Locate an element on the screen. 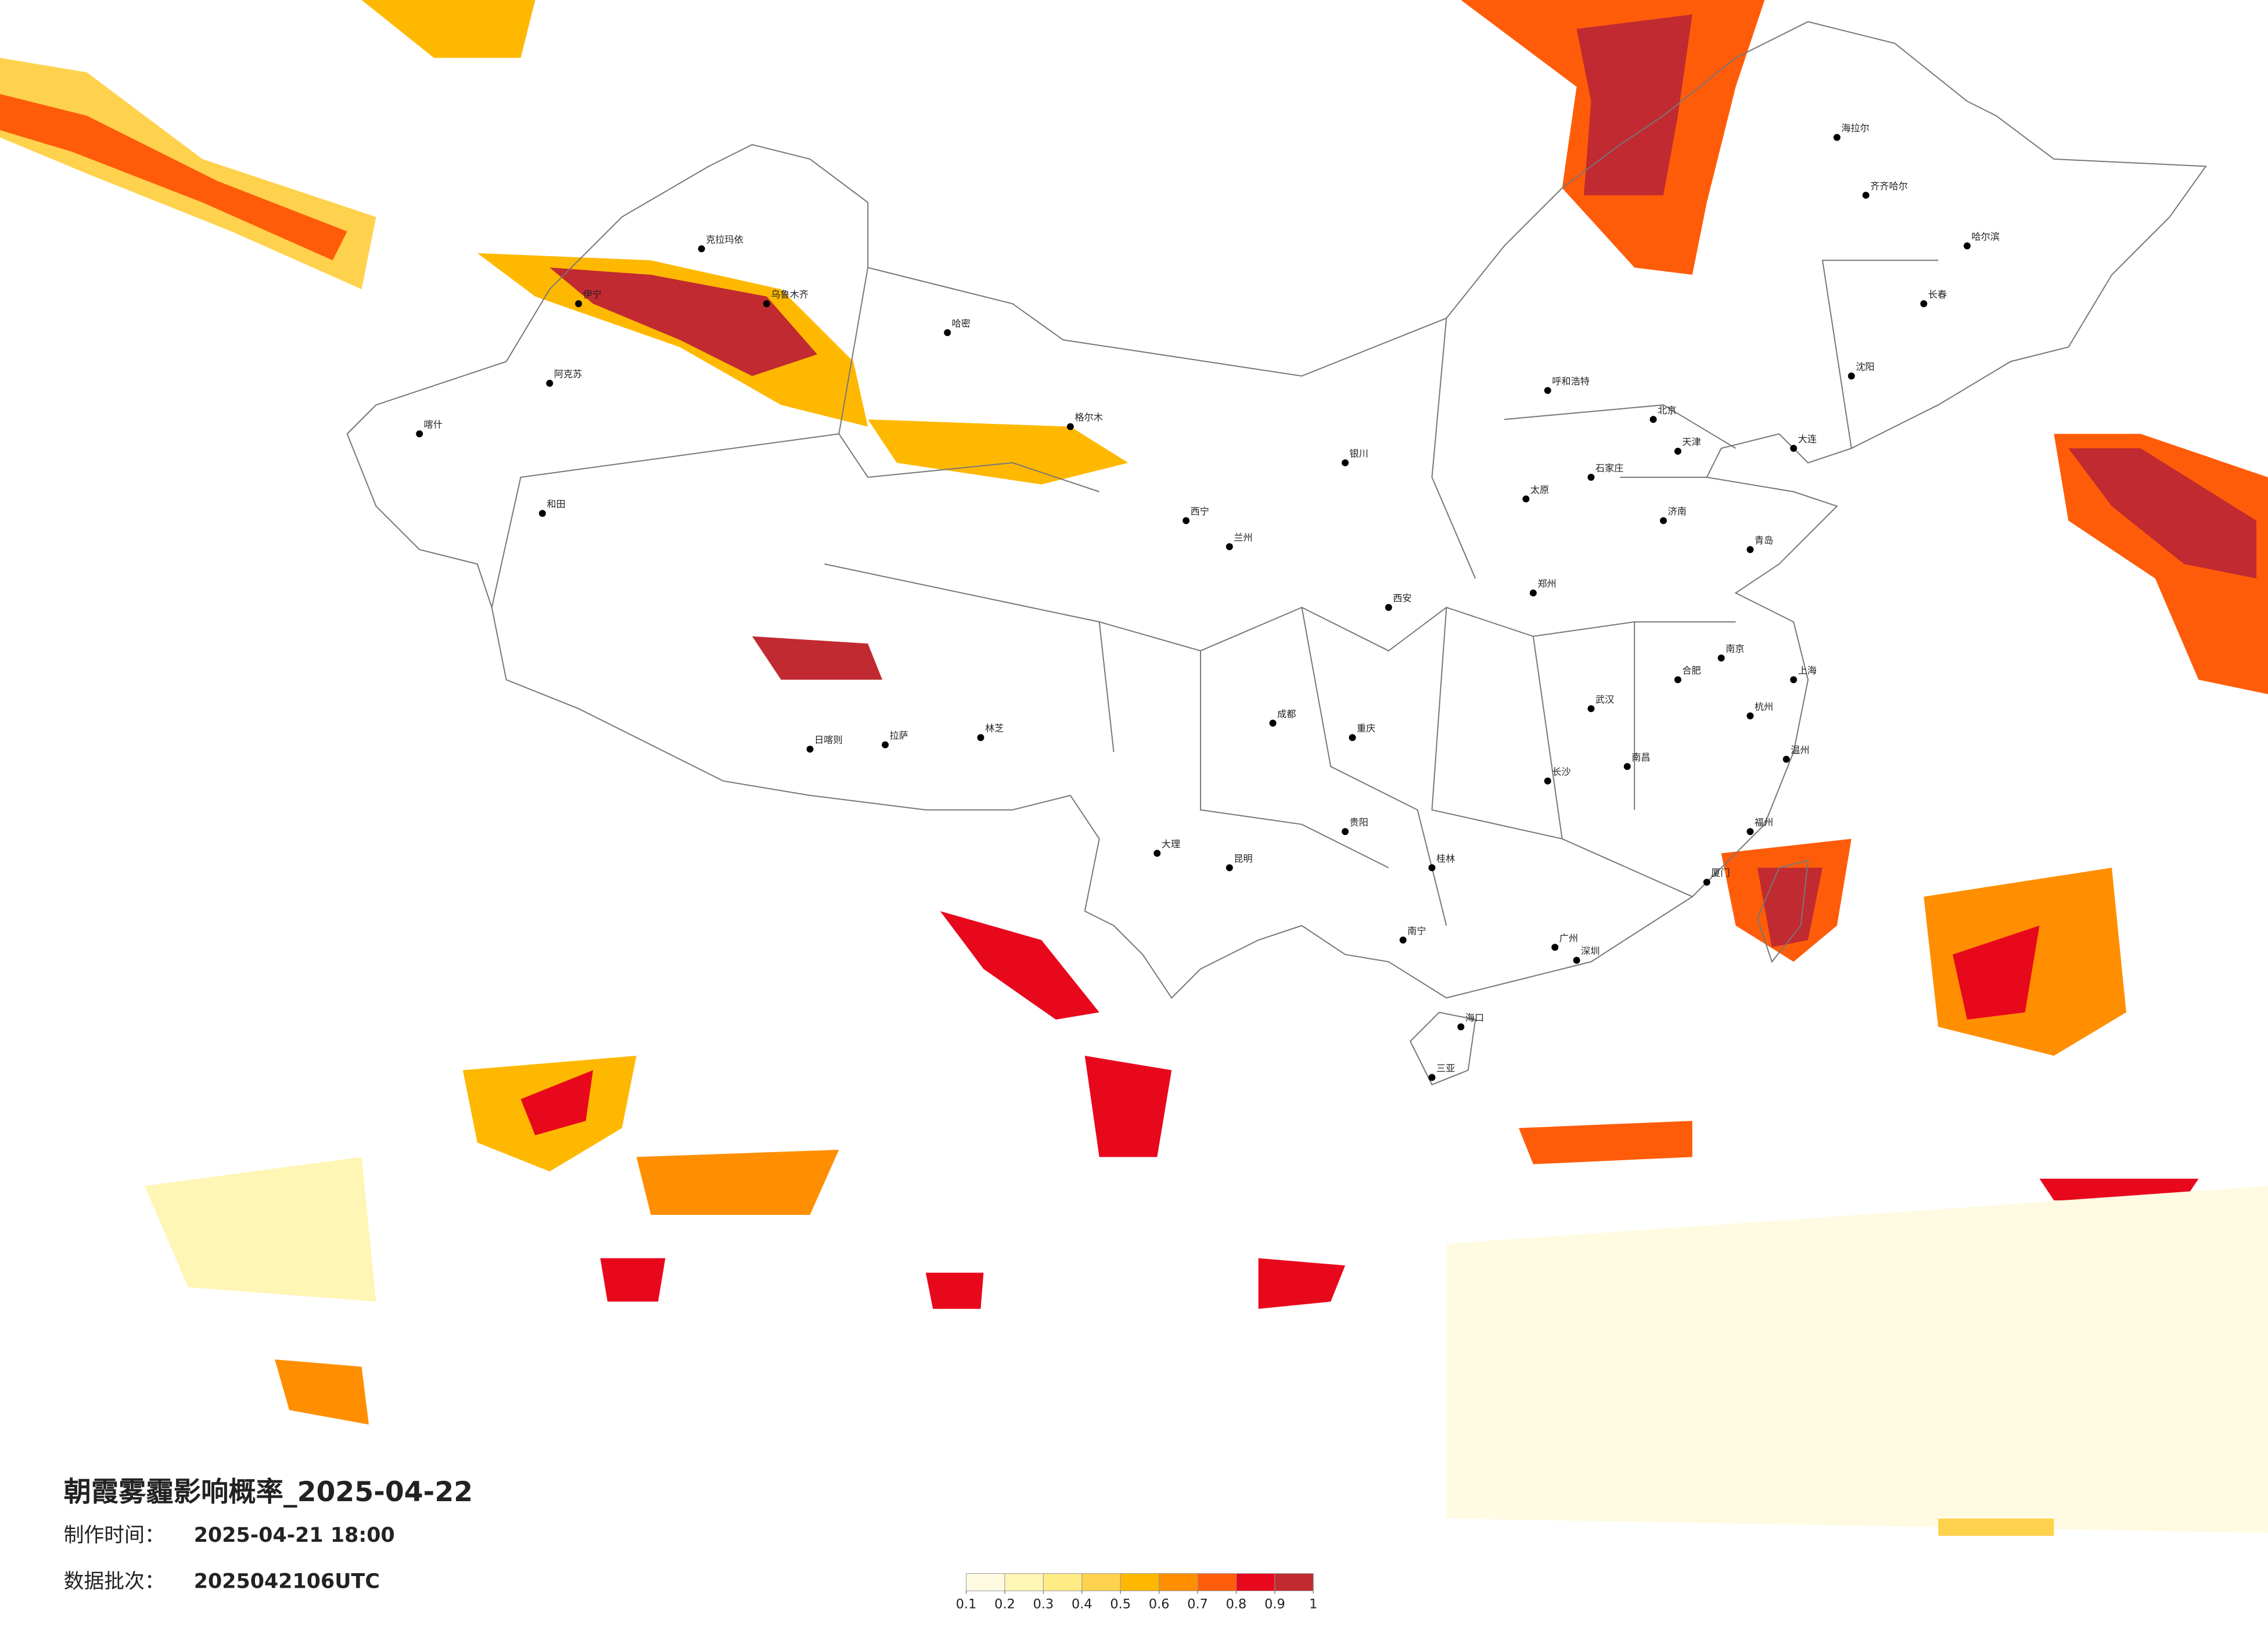  colorbar-tick-label: 0.7 is located at coordinates (1197, 1603).